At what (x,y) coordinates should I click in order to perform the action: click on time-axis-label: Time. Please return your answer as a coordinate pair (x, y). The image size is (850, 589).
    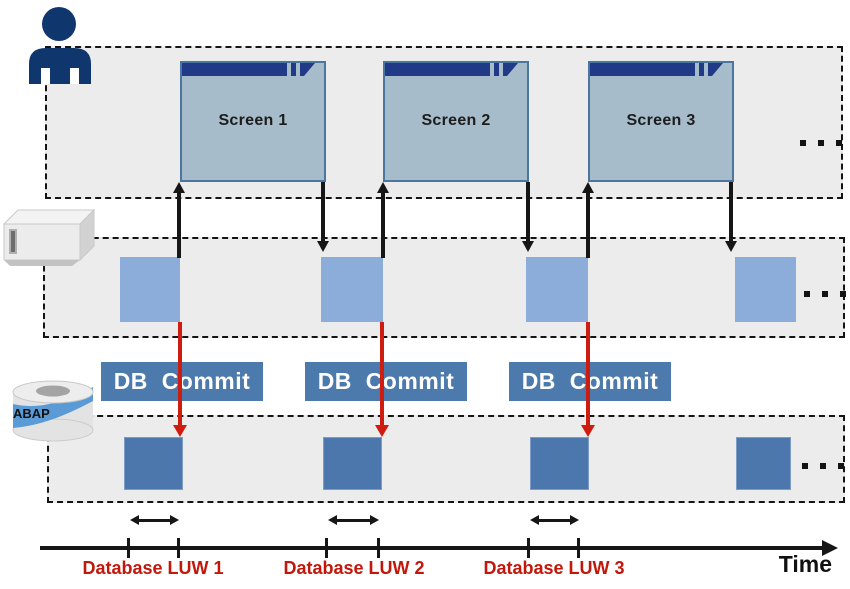
    Looking at the image, I should click on (805, 564).